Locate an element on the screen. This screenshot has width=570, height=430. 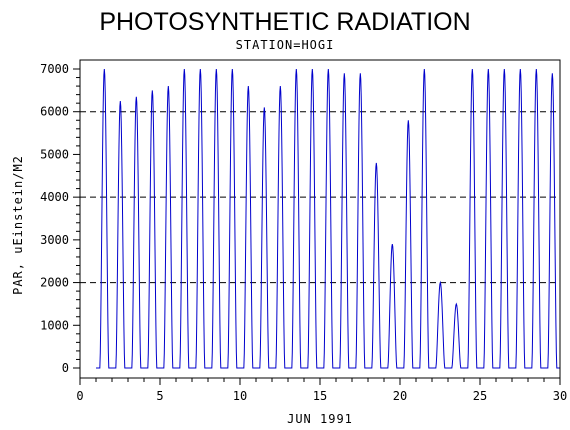
y-axis: 0 1000 2000 3000 4000 5000 6000 7000 is located at coordinates (60, 218).